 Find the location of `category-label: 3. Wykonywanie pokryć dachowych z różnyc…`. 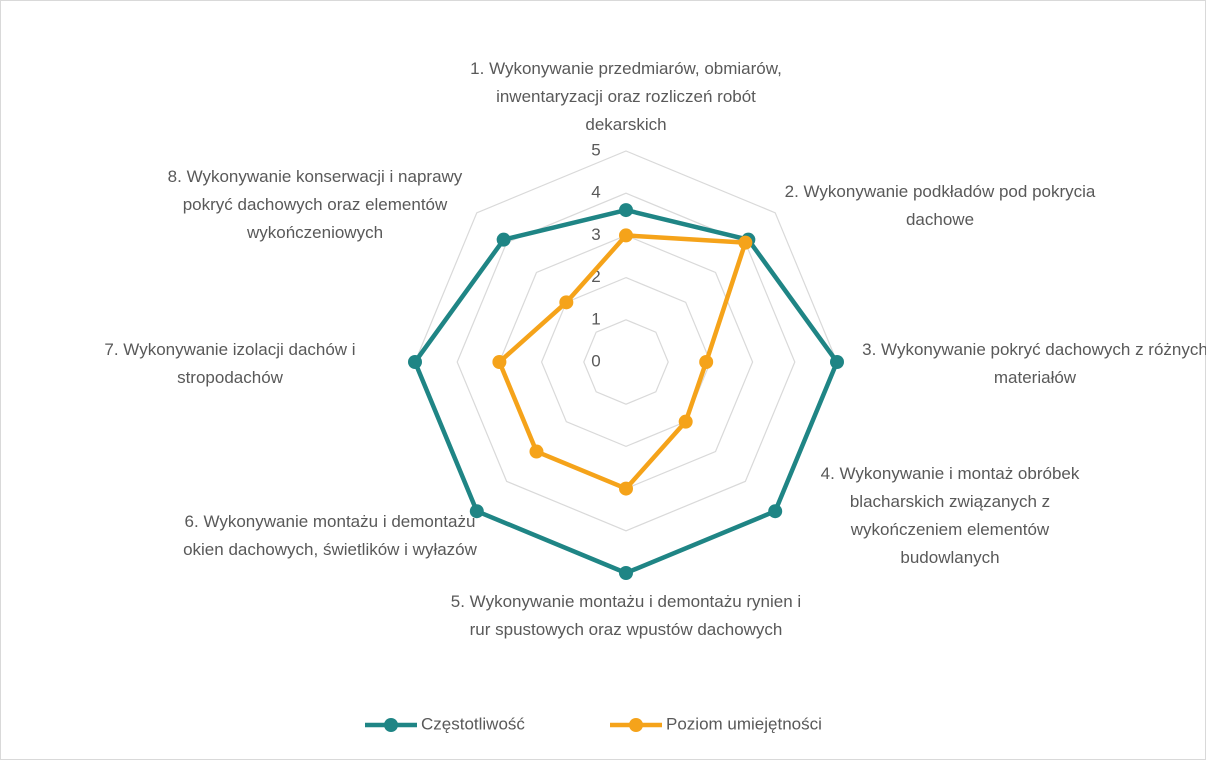

category-label: 3. Wykonywanie pokryć dachowych z różnyc… is located at coordinates (1034, 363).